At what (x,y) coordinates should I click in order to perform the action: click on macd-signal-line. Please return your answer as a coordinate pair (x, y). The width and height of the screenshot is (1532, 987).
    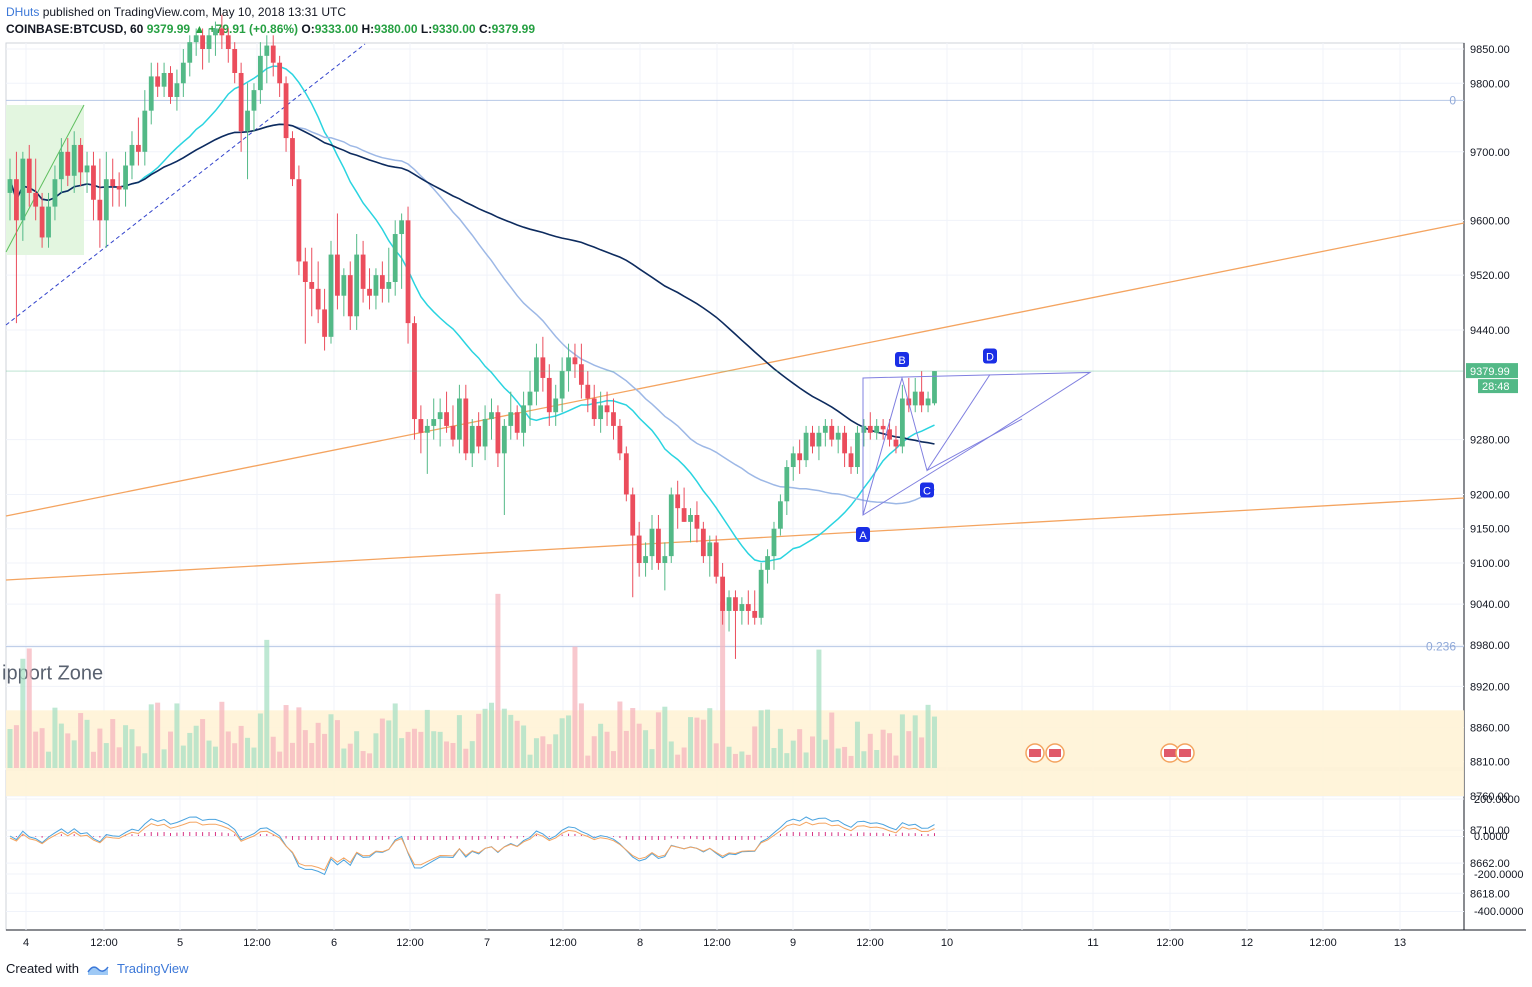
    Looking at the image, I should click on (472, 846).